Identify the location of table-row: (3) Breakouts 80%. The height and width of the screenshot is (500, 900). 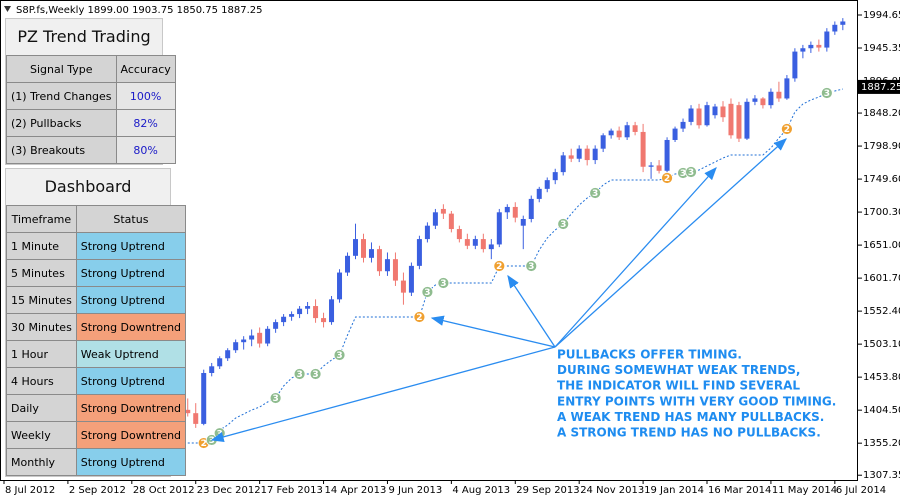
(91, 150).